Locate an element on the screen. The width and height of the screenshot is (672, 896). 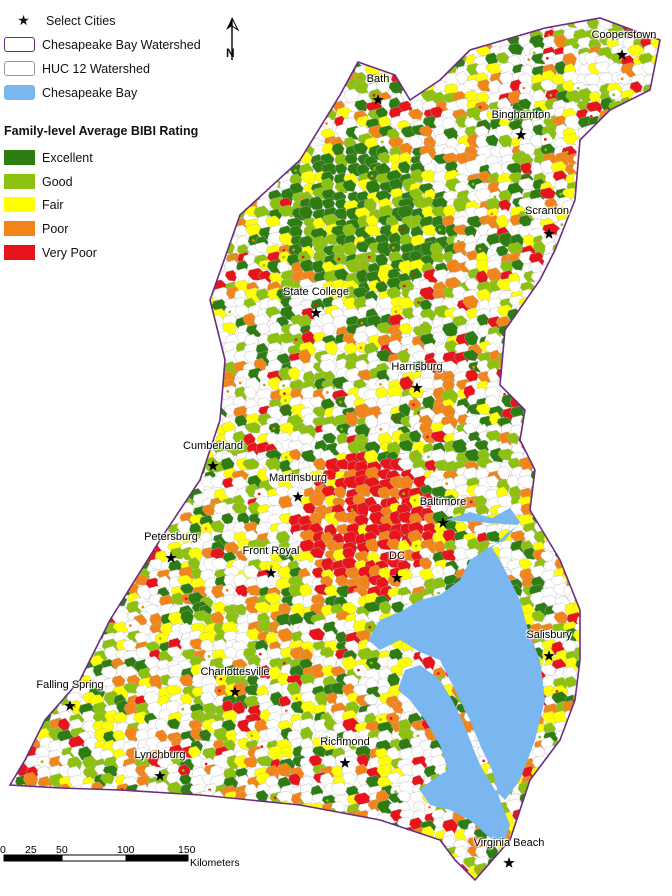
city-star-dc is located at coordinates (397, 577).